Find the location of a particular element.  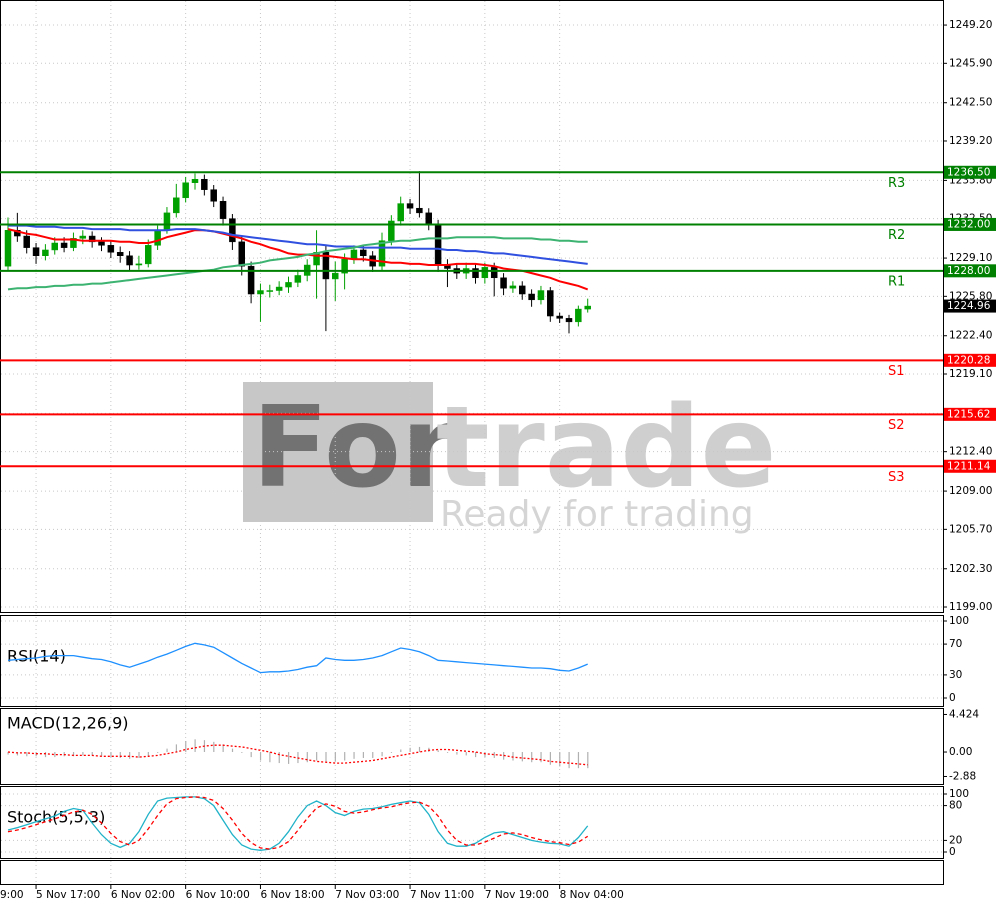

last-price-tag is located at coordinates (970, 306).